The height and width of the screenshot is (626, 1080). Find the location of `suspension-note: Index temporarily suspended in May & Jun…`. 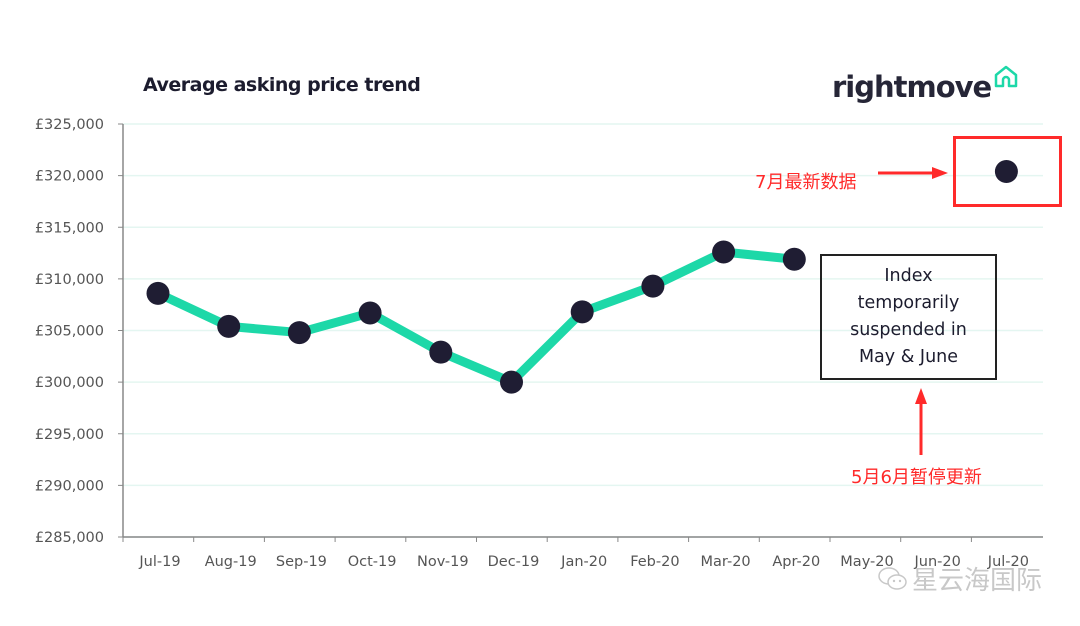

suspension-note: Index temporarily suspended in May & Jun… is located at coordinates (908, 317).